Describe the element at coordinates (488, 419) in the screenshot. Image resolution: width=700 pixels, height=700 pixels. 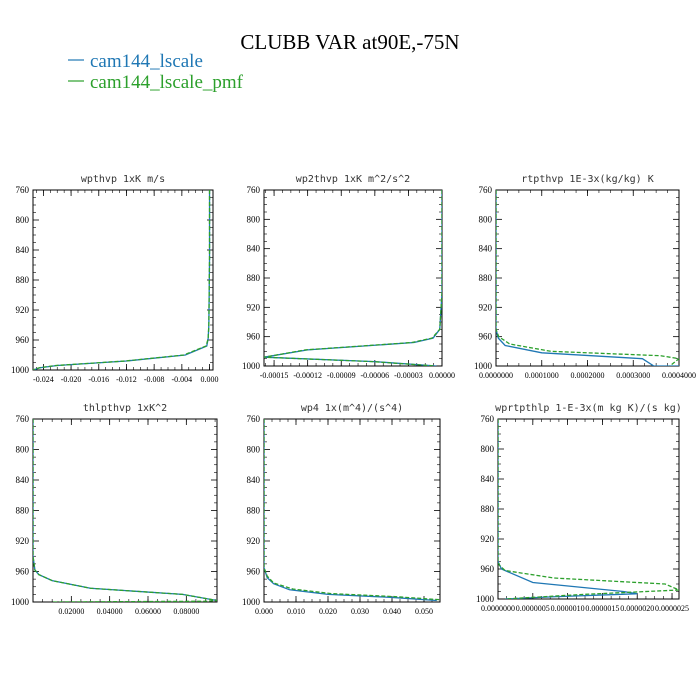
I see `ytick-label-5-0: 760` at that location.